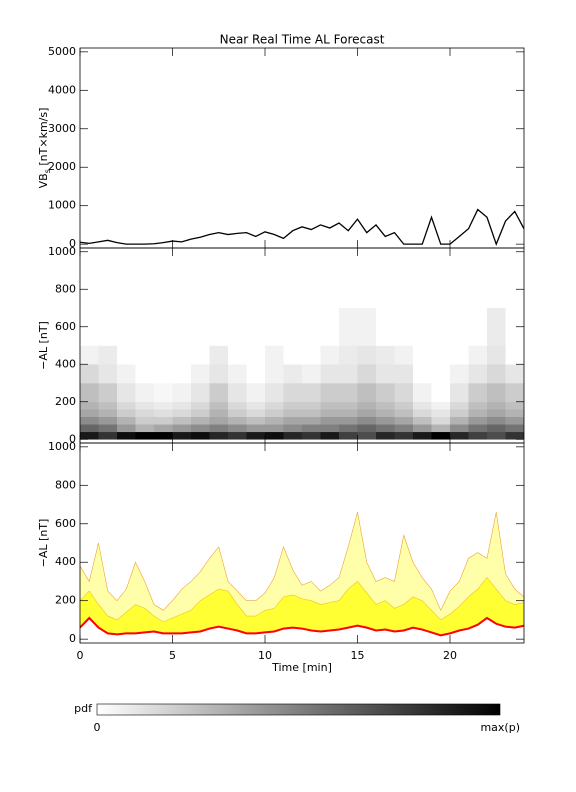 Image resolution: width=576 pixels, height=792 pixels. What do you see at coordinates (265, 655) in the screenshot?
I see `x-tick-label: 10` at bounding box center [265, 655].